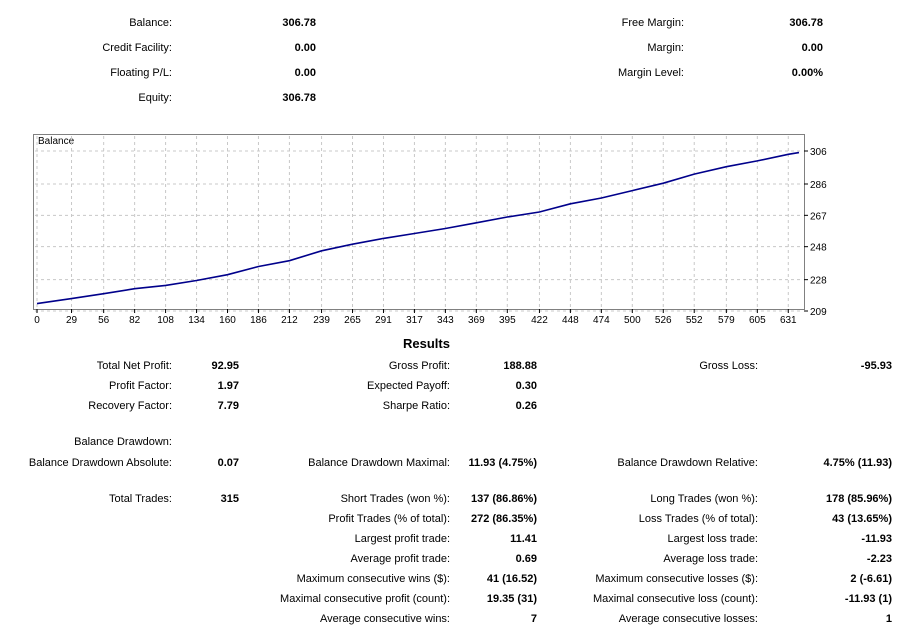 The width and height of the screenshot is (916, 637). What do you see at coordinates (818, 185) in the screenshot?
I see `y-tick-label: 286` at bounding box center [818, 185].